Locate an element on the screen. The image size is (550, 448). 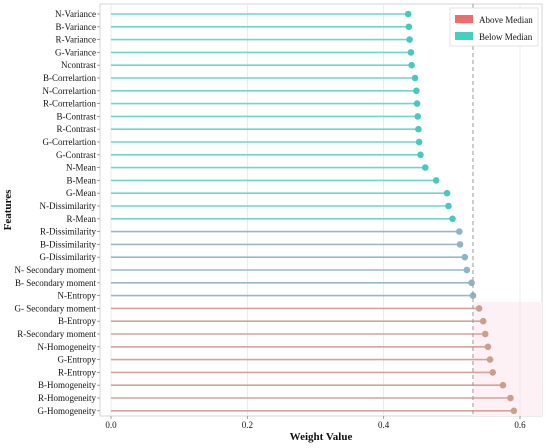
y-axis-title: Features is located at coordinates (8, 209).